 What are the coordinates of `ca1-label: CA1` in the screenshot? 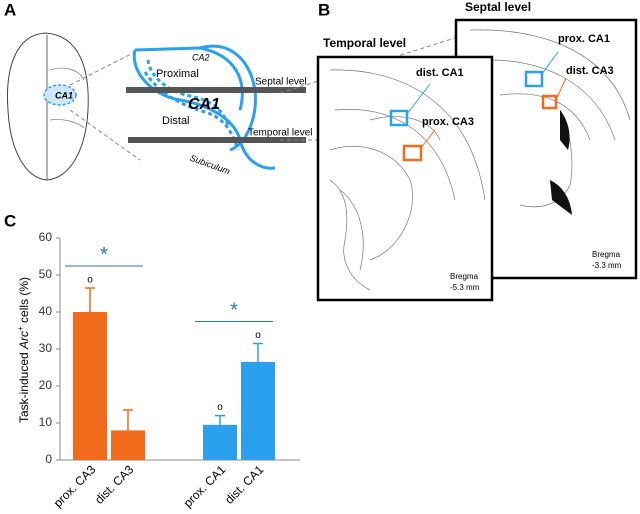 It's located at (204, 104).